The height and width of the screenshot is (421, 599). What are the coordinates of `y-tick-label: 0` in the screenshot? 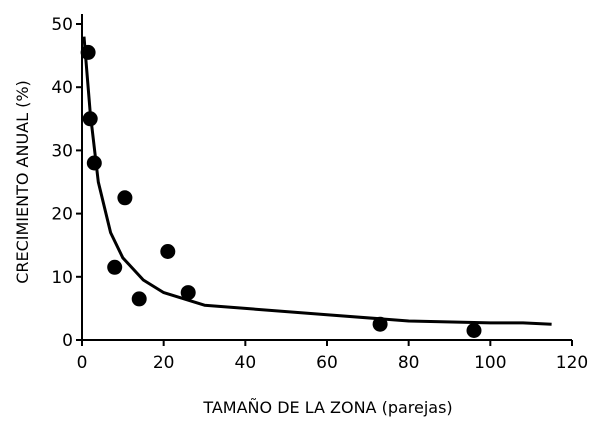 It's located at (67, 341).